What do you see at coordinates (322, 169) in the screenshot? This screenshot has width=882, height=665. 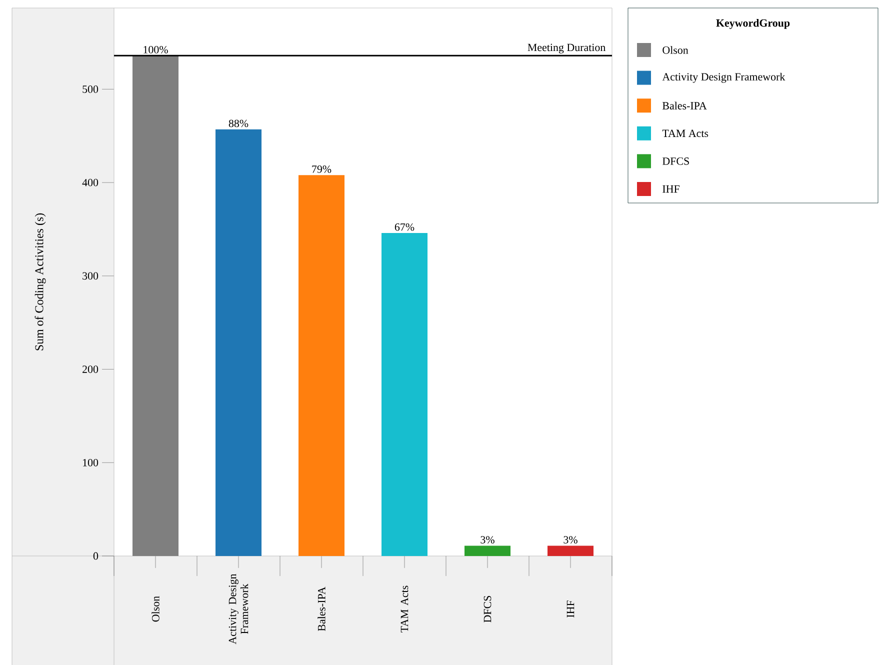 I see `annotation: 79%` at bounding box center [322, 169].